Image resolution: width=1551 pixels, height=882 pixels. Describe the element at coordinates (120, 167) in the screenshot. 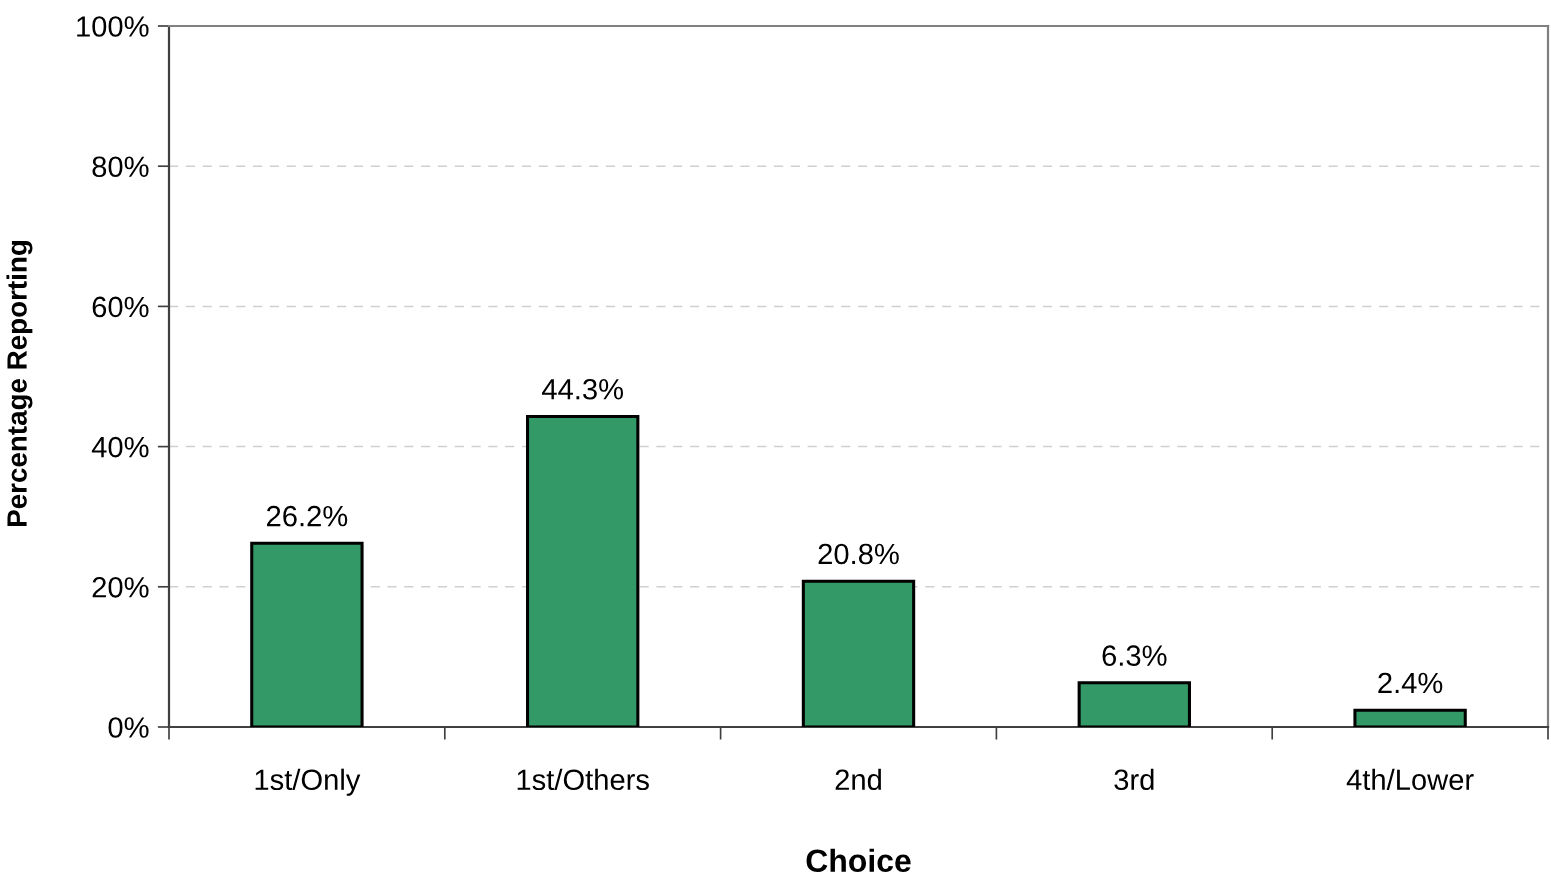

I see `y-tick-label: 80%` at that location.